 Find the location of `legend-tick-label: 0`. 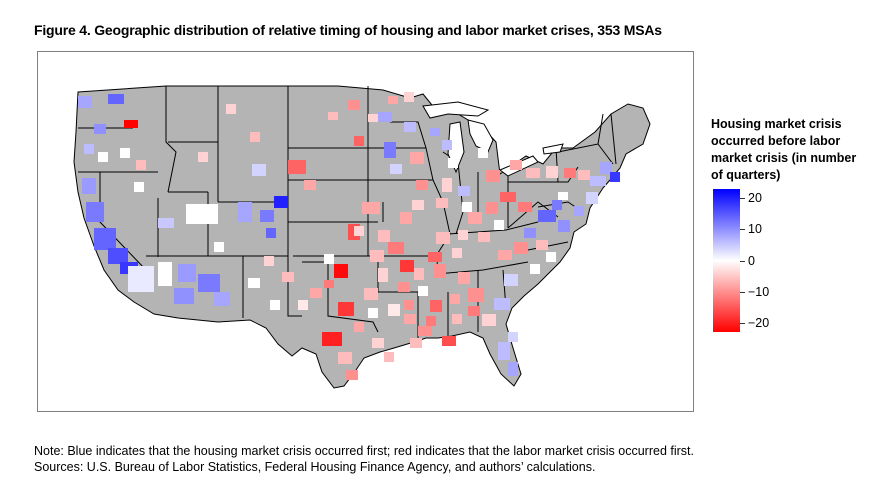

legend-tick-label: 0 is located at coordinates (751, 261).